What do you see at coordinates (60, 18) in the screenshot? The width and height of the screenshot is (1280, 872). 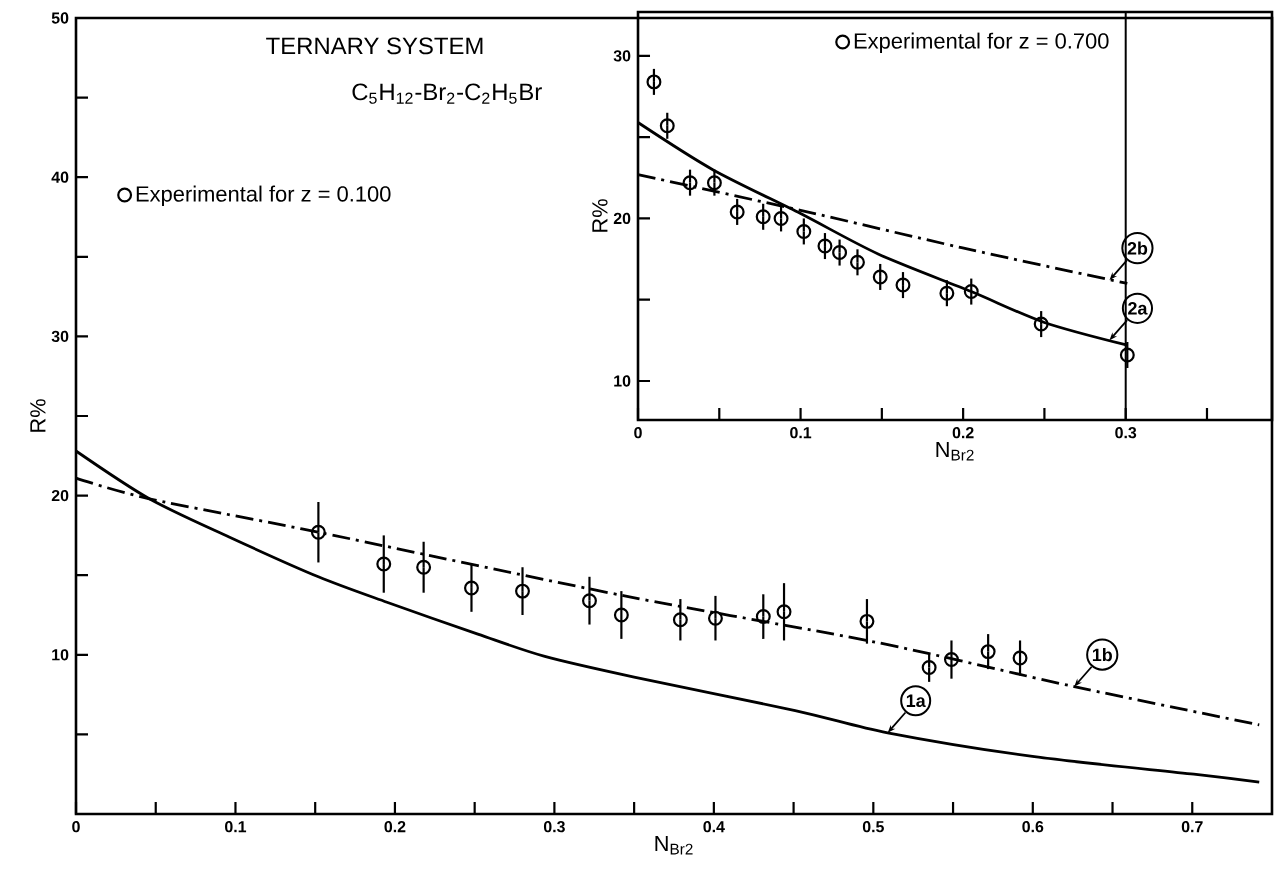 I see `y-tick-label: 50` at bounding box center [60, 18].